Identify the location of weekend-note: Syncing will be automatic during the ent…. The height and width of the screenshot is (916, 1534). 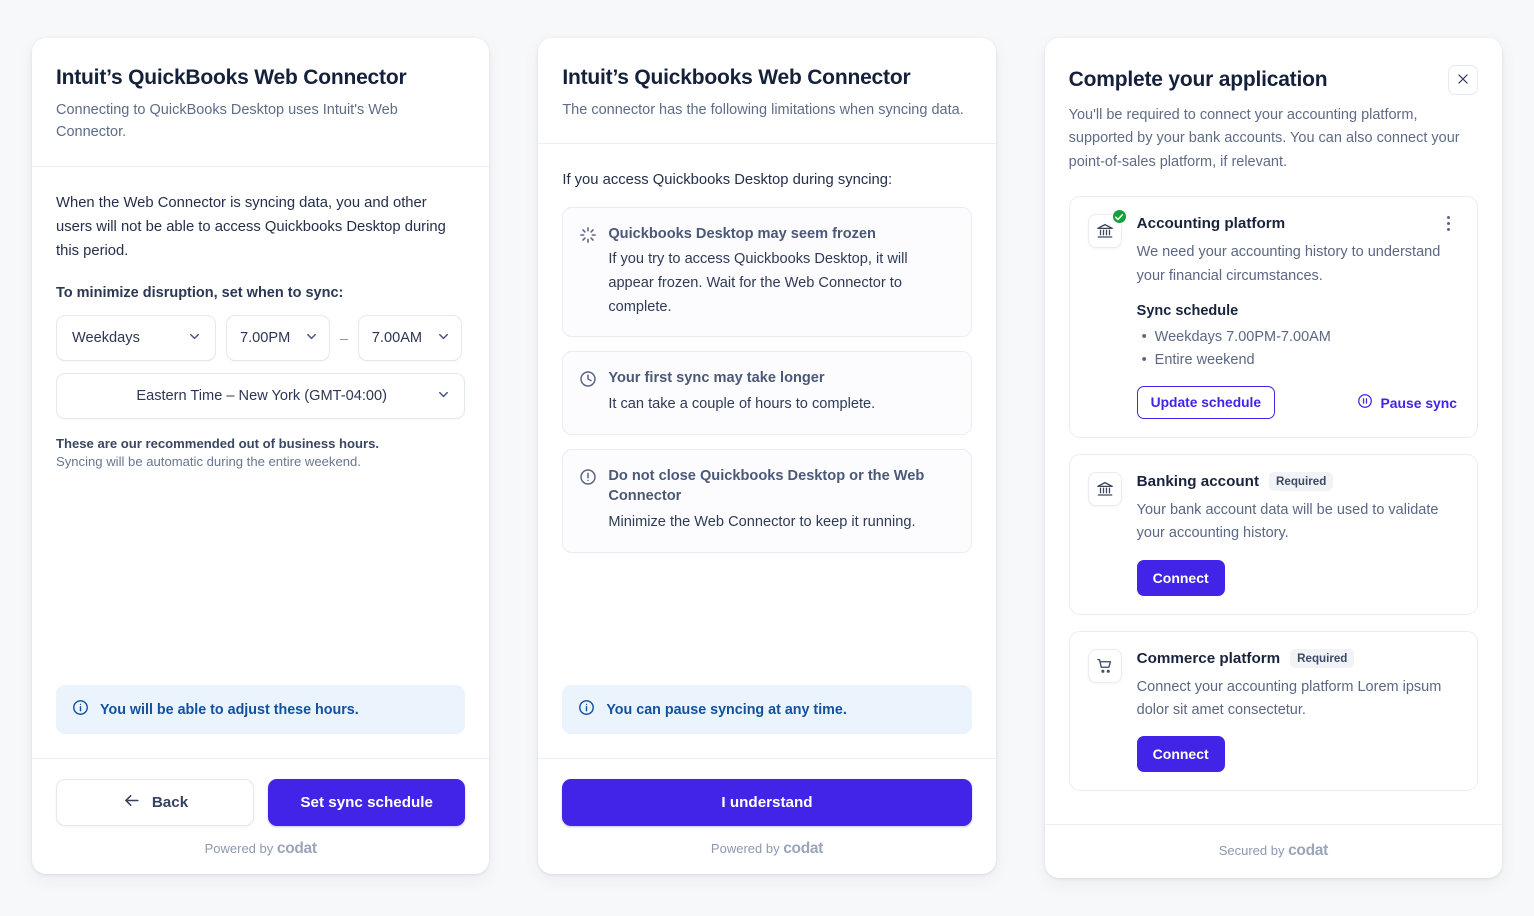
(208, 462).